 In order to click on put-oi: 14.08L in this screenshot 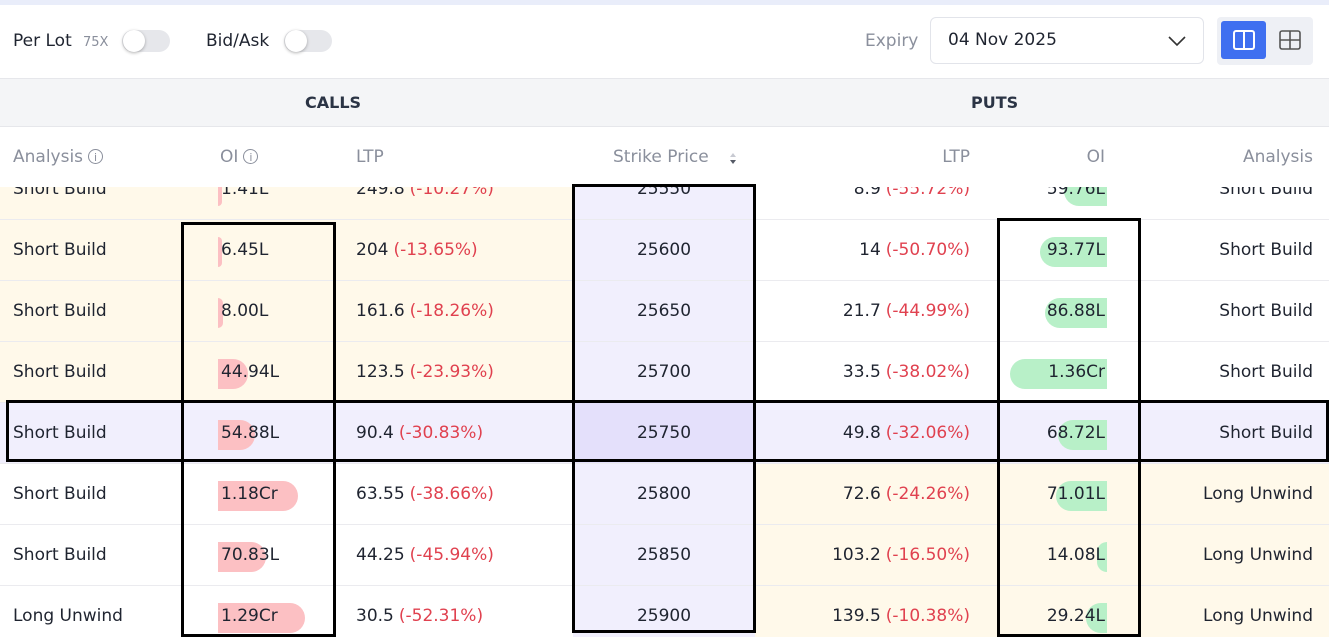, I will do `click(1075, 555)`.